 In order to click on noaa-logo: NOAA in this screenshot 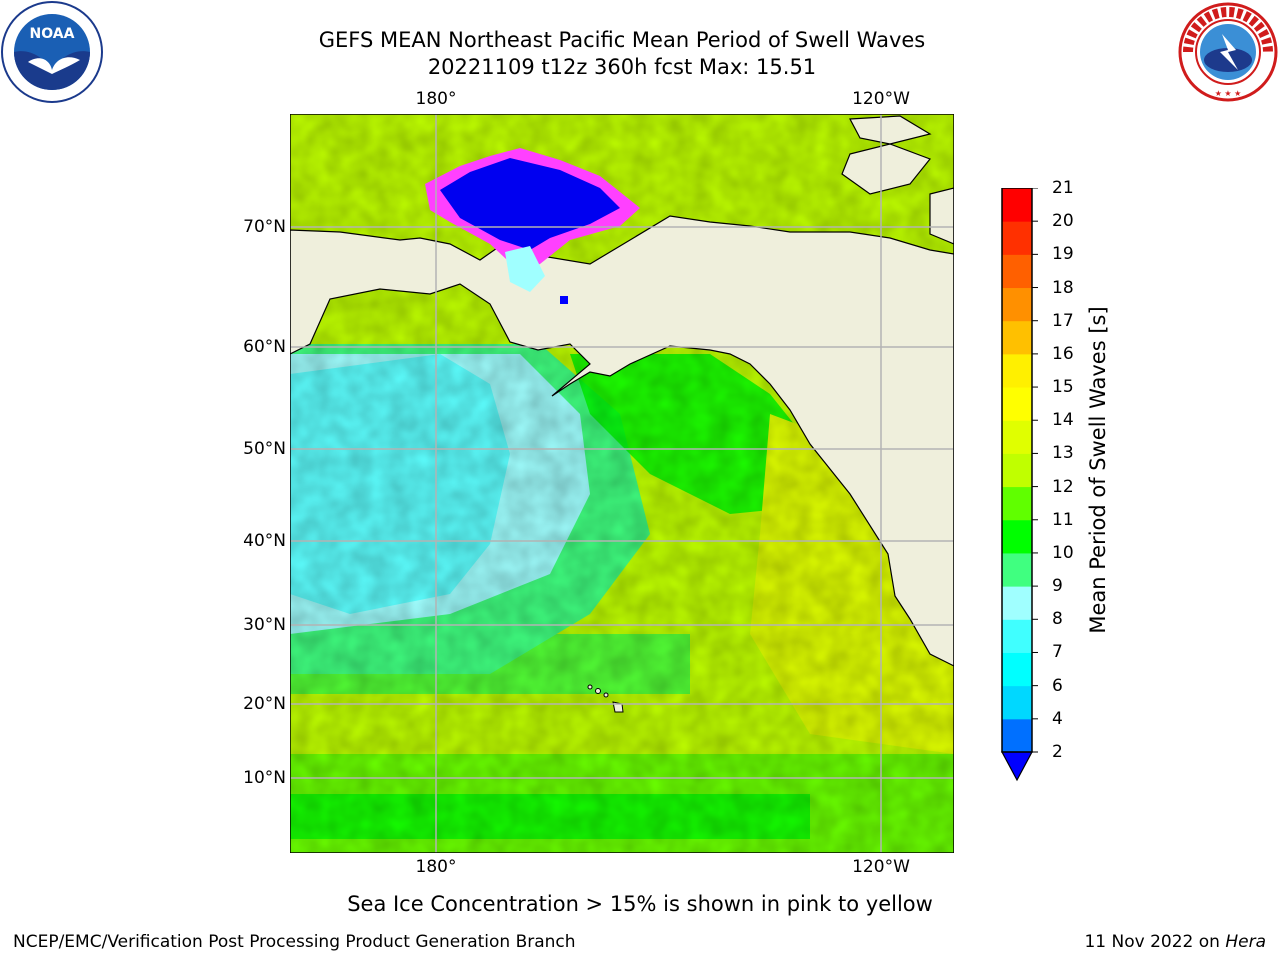, I will do `click(52, 52)`.